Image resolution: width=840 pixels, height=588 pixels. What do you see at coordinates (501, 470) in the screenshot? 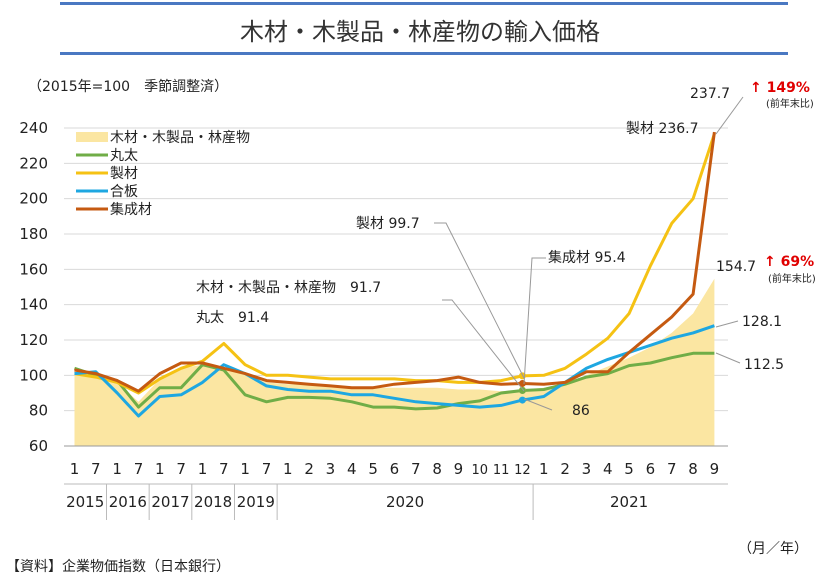
I see `x-tick-label: 11` at bounding box center [501, 470].